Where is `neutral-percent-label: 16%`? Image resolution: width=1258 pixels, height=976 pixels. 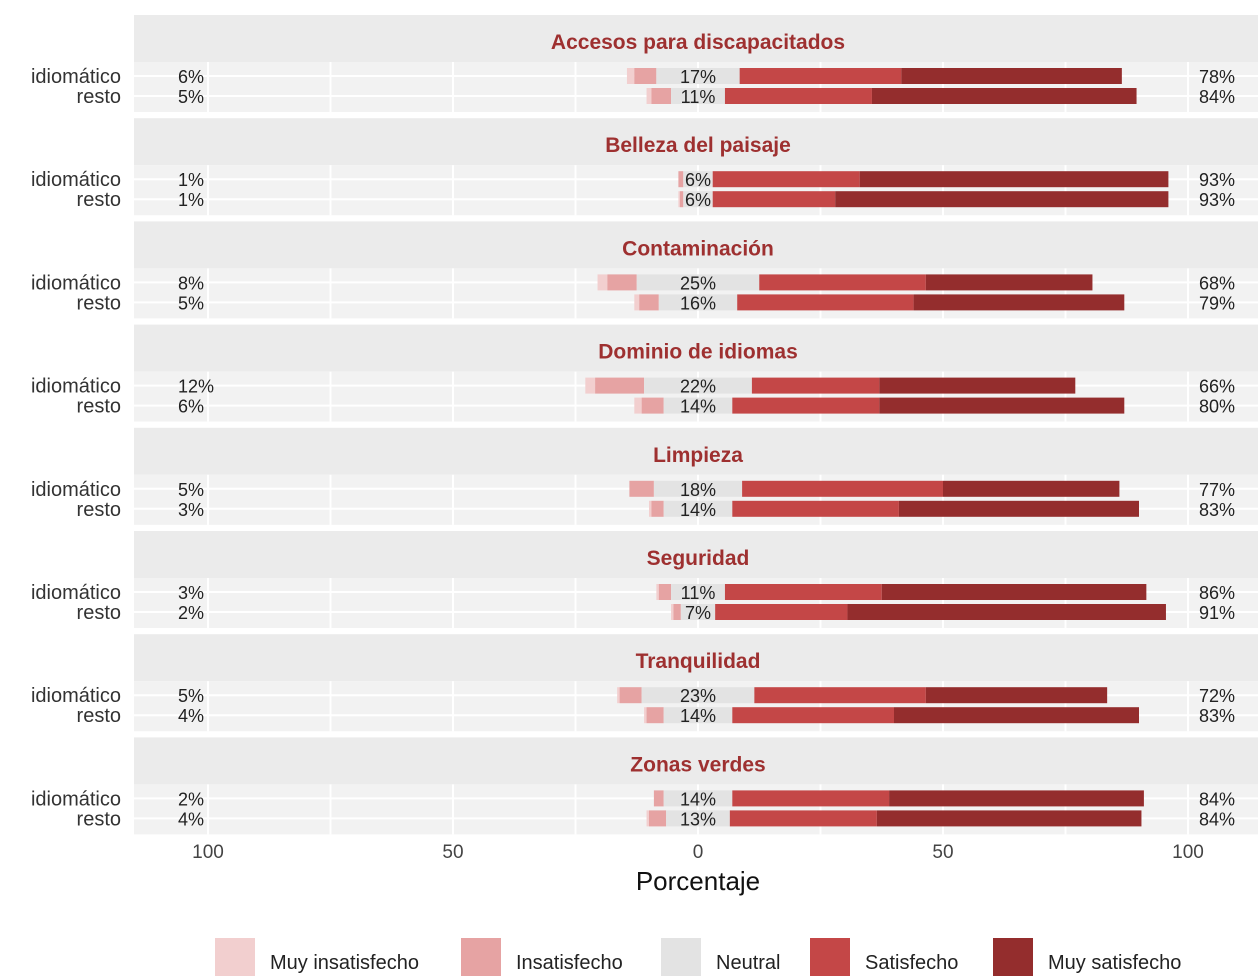 neutral-percent-label: 16% is located at coordinates (698, 303).